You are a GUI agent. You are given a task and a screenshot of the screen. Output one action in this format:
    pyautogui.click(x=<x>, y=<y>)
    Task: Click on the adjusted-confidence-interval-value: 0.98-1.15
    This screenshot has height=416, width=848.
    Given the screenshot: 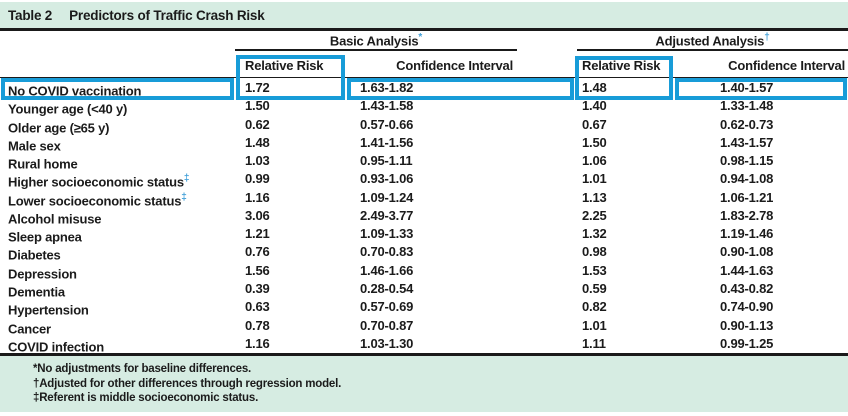 What is the action you would take?
    pyautogui.click(x=747, y=161)
    